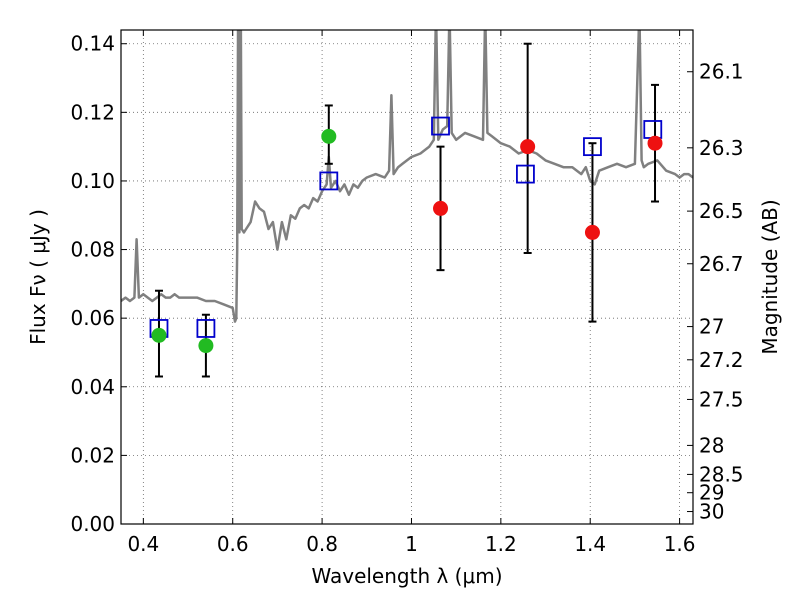  What do you see at coordinates (721, 360) in the screenshot?
I see `magnitude-tick-label: 27.2` at bounding box center [721, 360].